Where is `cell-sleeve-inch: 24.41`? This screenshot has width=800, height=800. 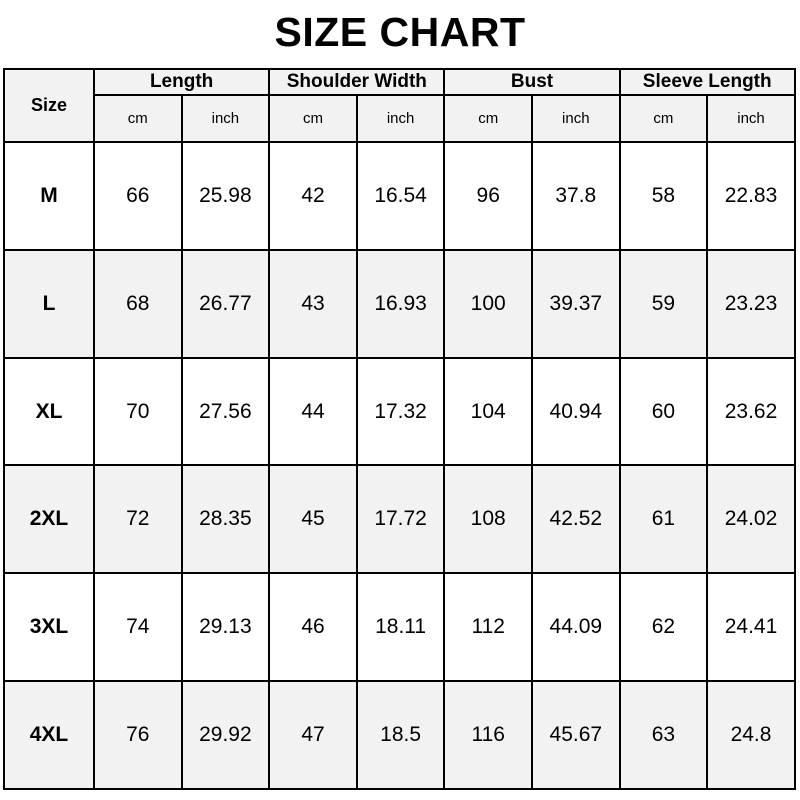 cell-sleeve-inch: 24.41 is located at coordinates (751, 627).